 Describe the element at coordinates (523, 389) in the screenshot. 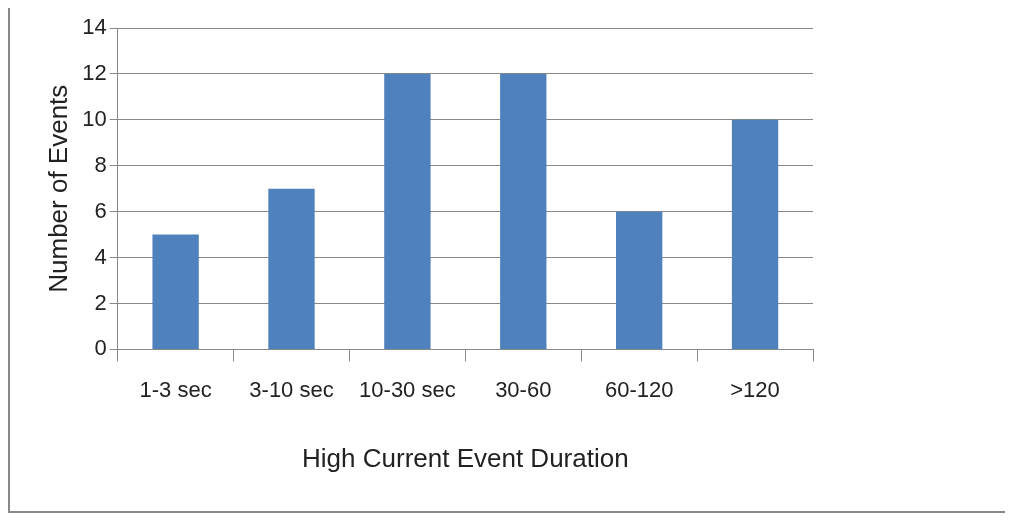

I see `x-tick-label: 30-60` at that location.